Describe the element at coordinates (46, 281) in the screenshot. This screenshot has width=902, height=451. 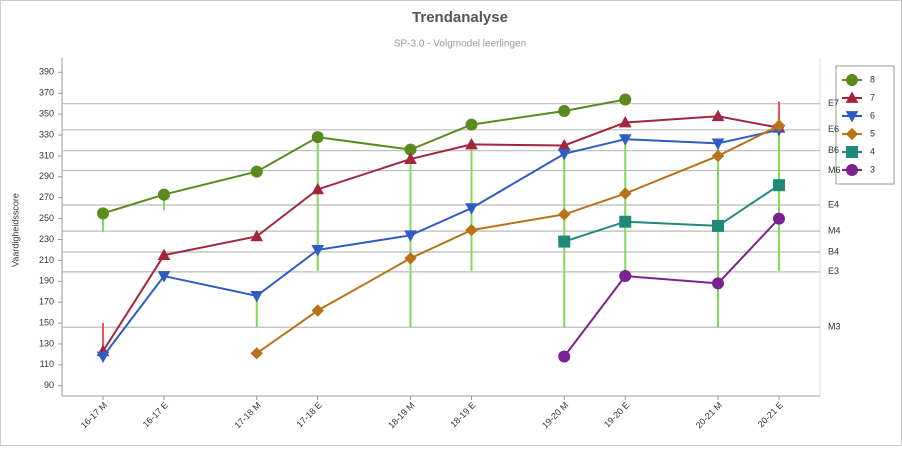
I see `y-tick-label: 190` at that location.